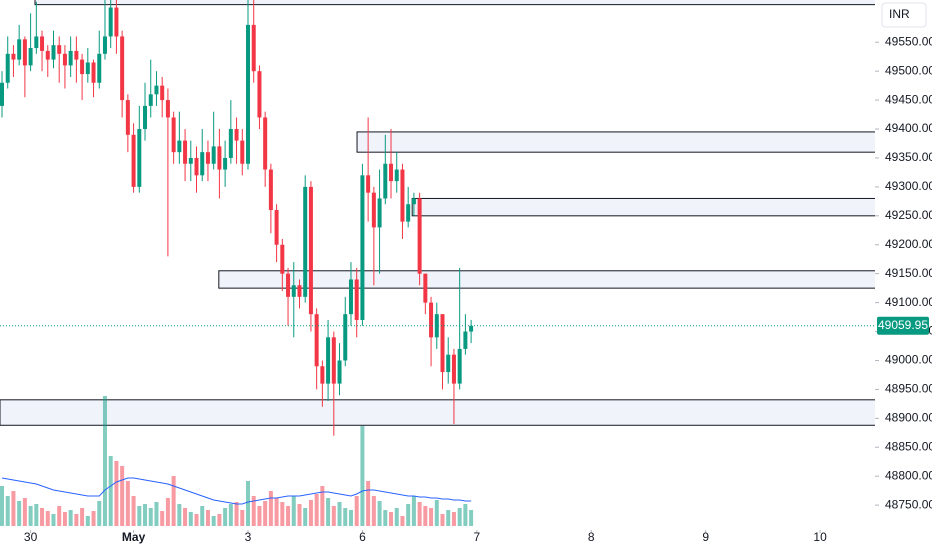  Describe the element at coordinates (908, 389) in the screenshot. I see `y-tick-label: 48950.00` at that location.